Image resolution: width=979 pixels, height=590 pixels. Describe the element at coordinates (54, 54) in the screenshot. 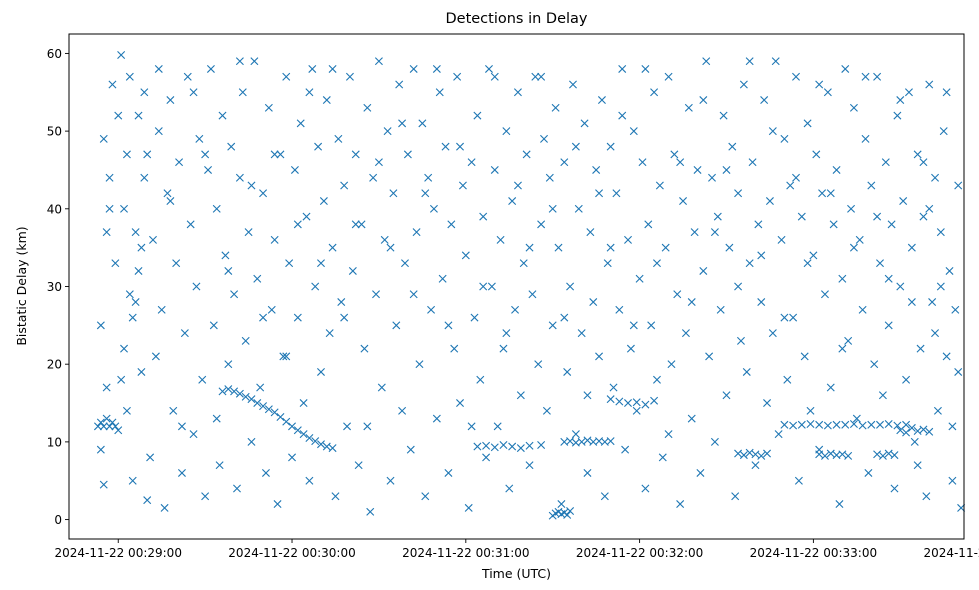

I see `y-tick-label: 60` at that location.